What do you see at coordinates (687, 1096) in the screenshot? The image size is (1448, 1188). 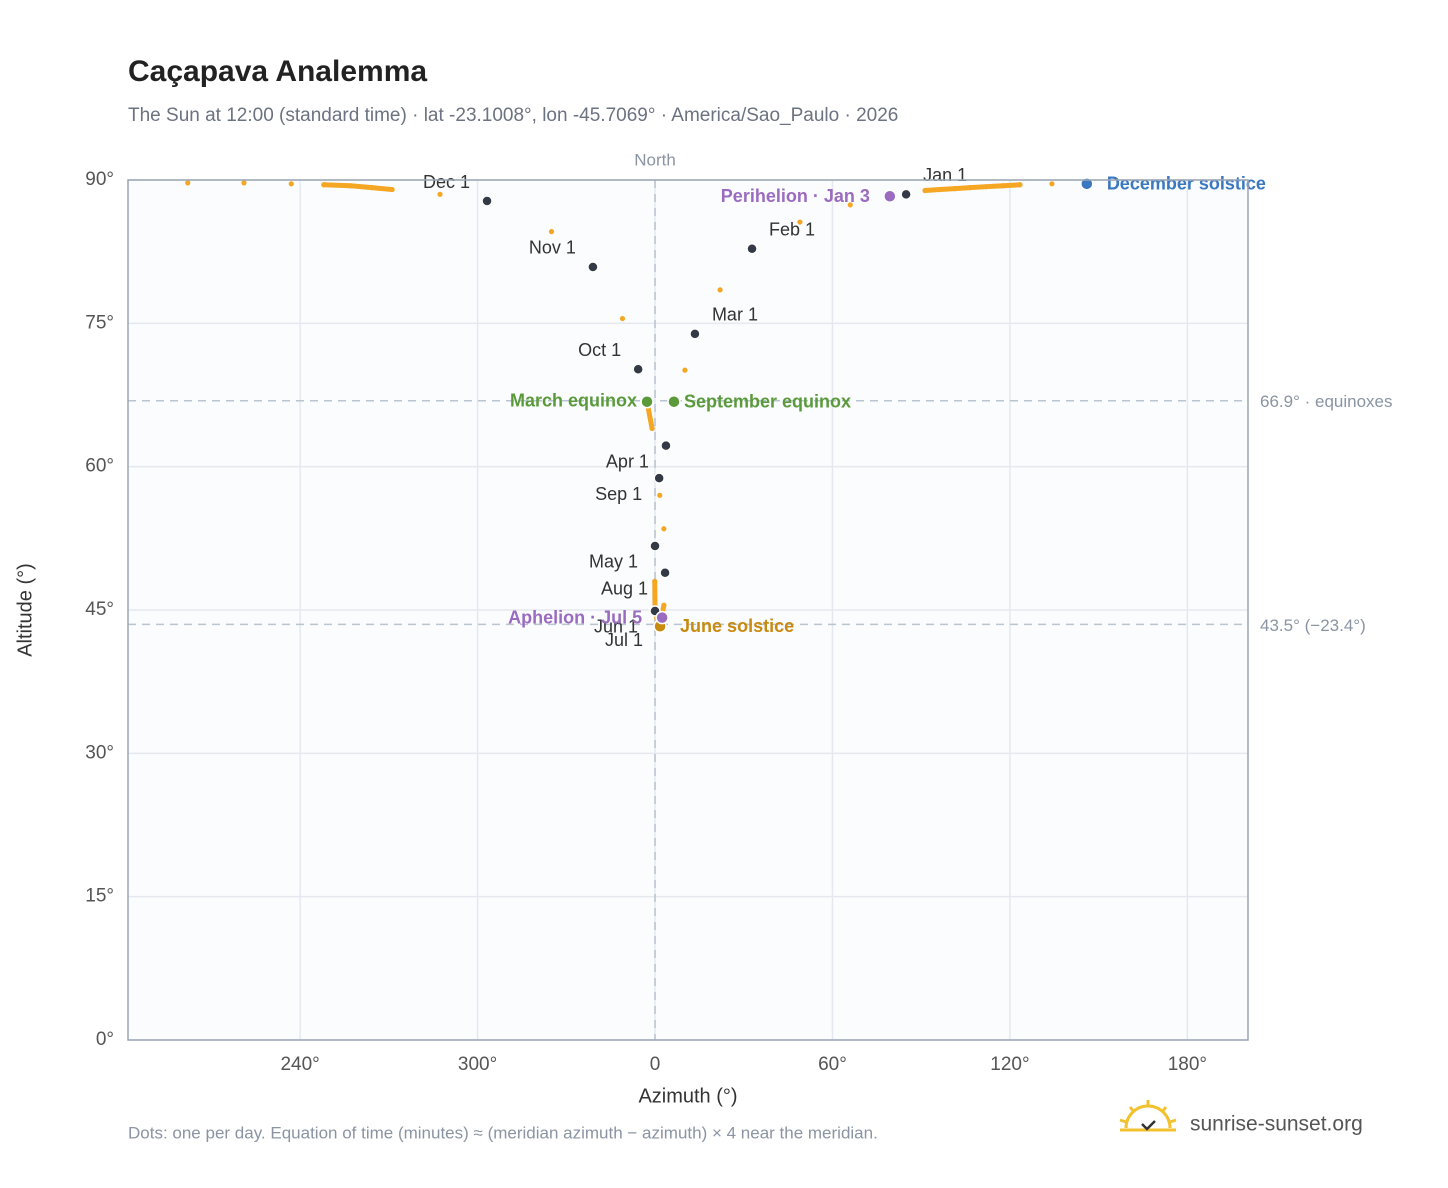 I see `x-axis-title: Azimuth (°)` at bounding box center [687, 1096].